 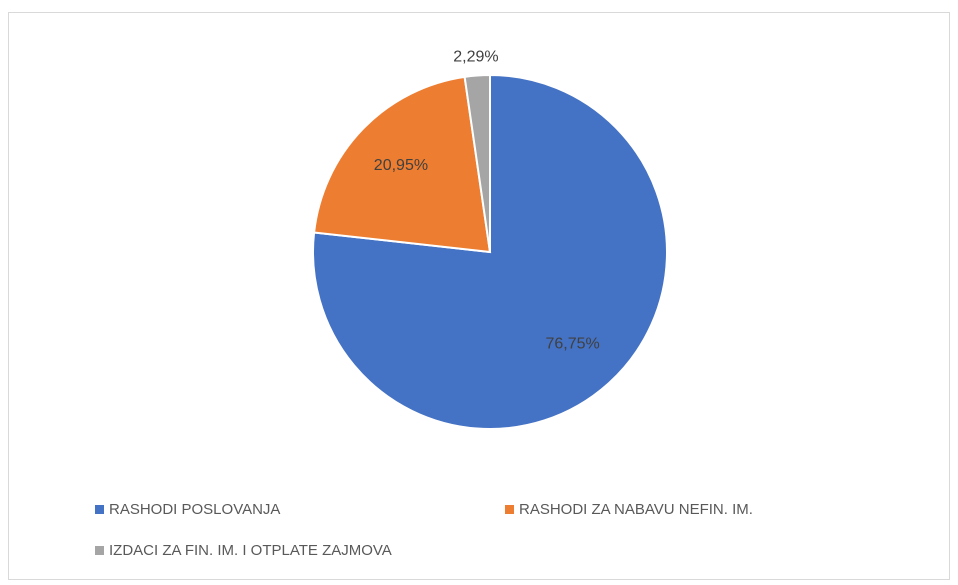 I want to click on data-label: 20,95%, so click(x=401, y=165).